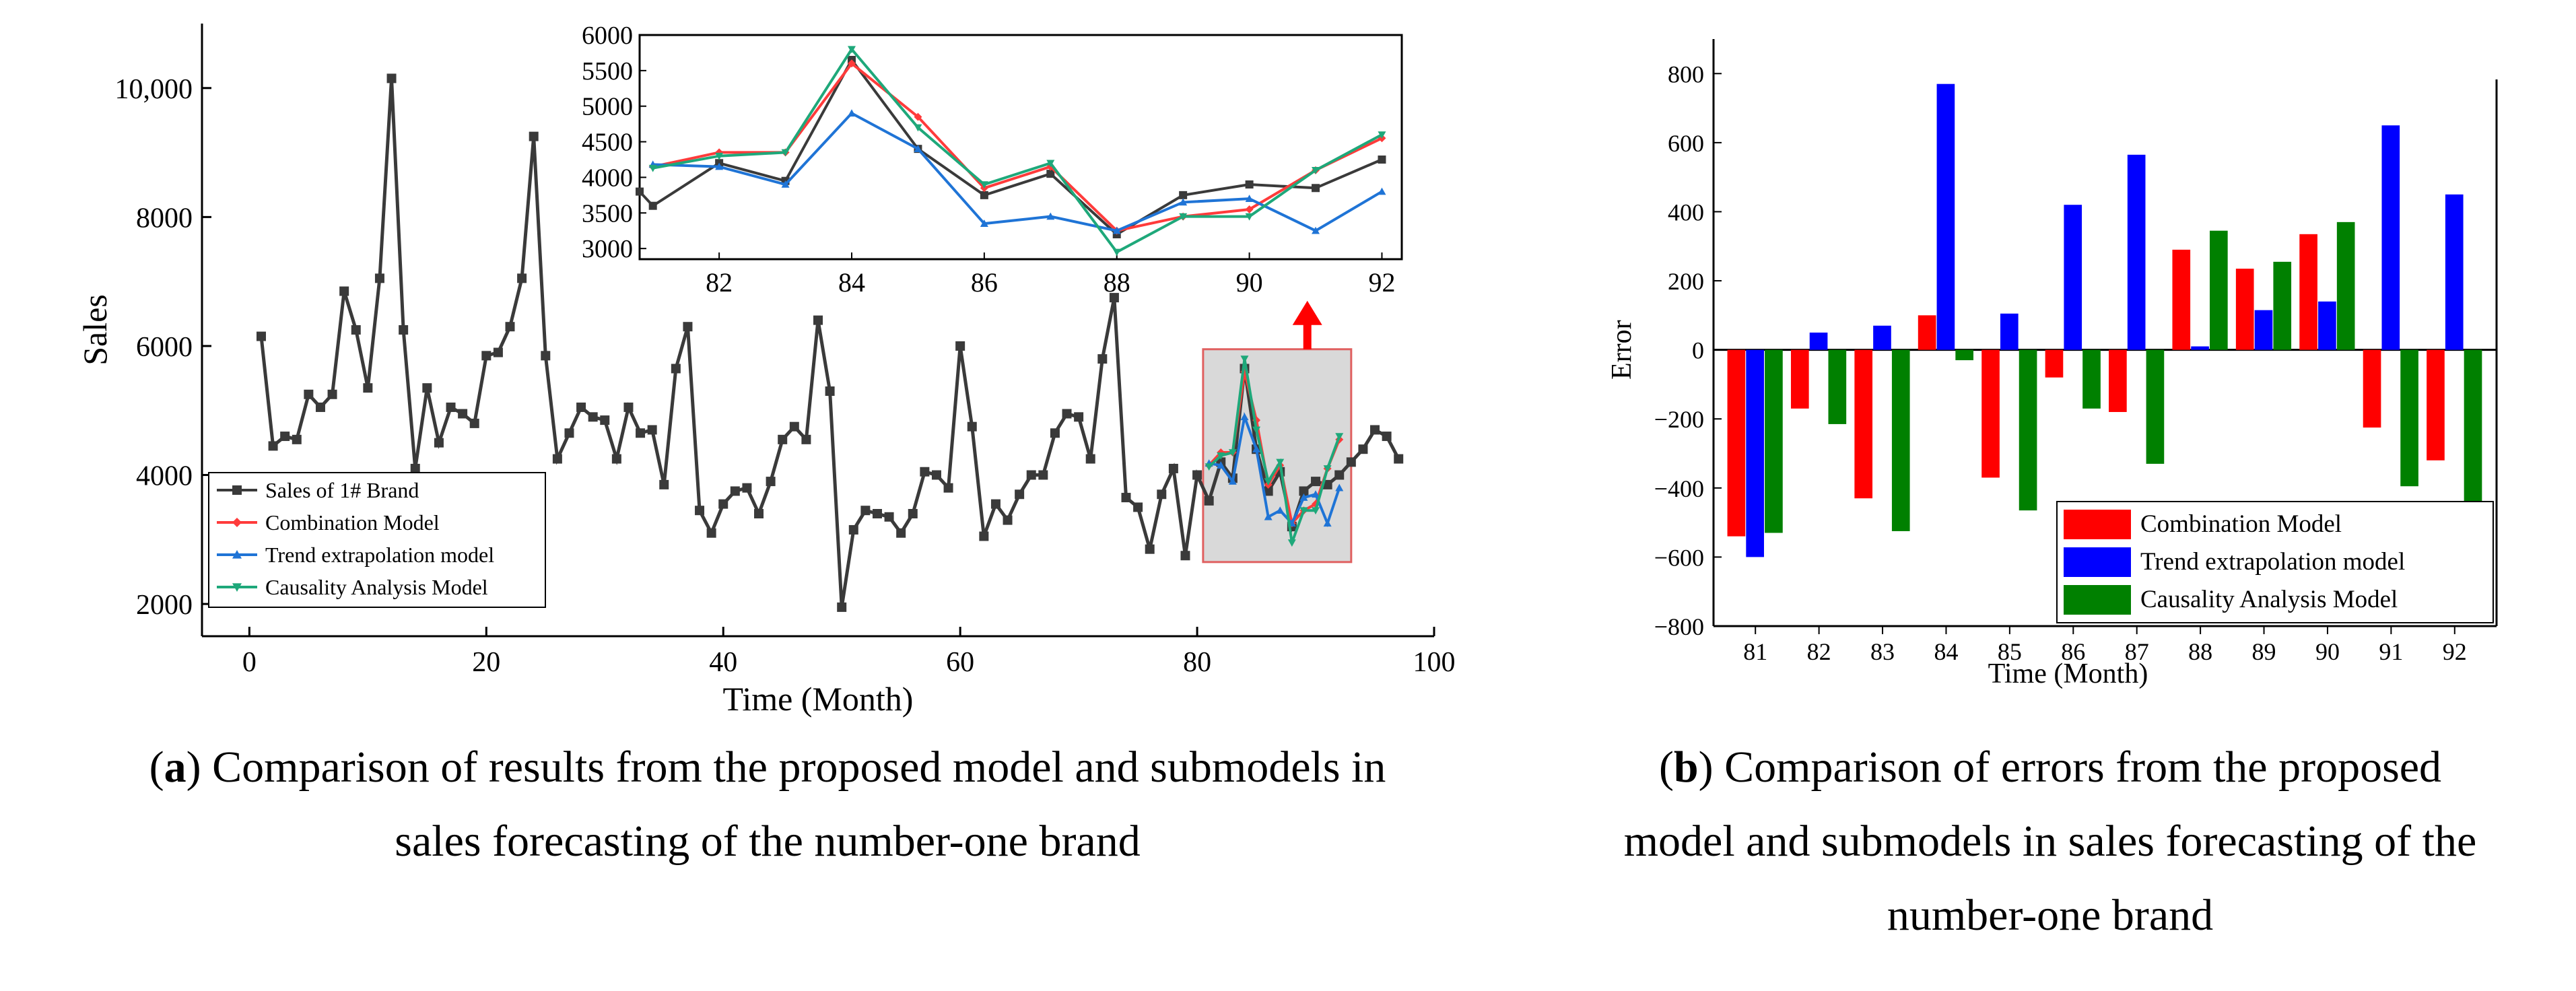  Describe the element at coordinates (164, 347) in the screenshot. I see `main-y-tick-label: 6000` at that location.